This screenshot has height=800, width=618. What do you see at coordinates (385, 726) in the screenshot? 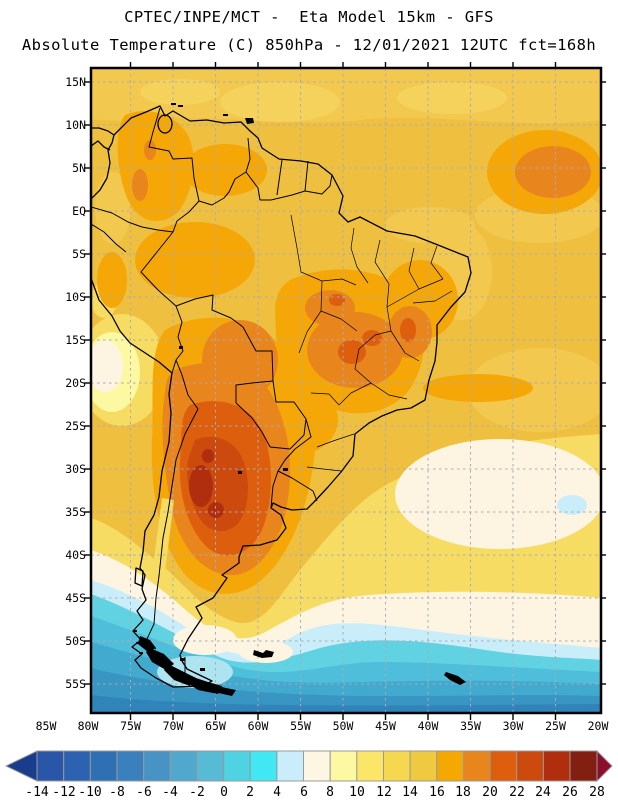
I see `lon-label: 45W` at bounding box center [385, 726].